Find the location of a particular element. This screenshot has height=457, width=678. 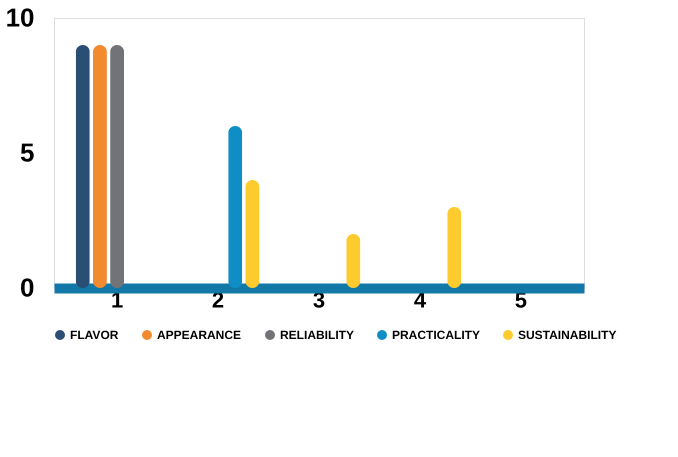

legend-label: PRACTICALITY is located at coordinates (436, 335).